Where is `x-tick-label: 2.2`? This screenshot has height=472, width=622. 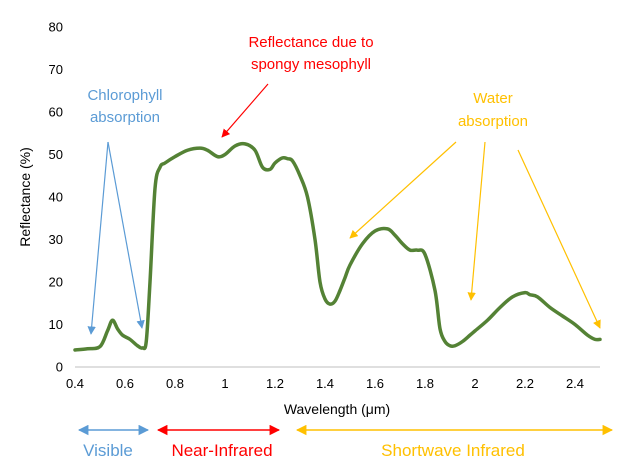 x-tick-label: 2.2 is located at coordinates (525, 383).